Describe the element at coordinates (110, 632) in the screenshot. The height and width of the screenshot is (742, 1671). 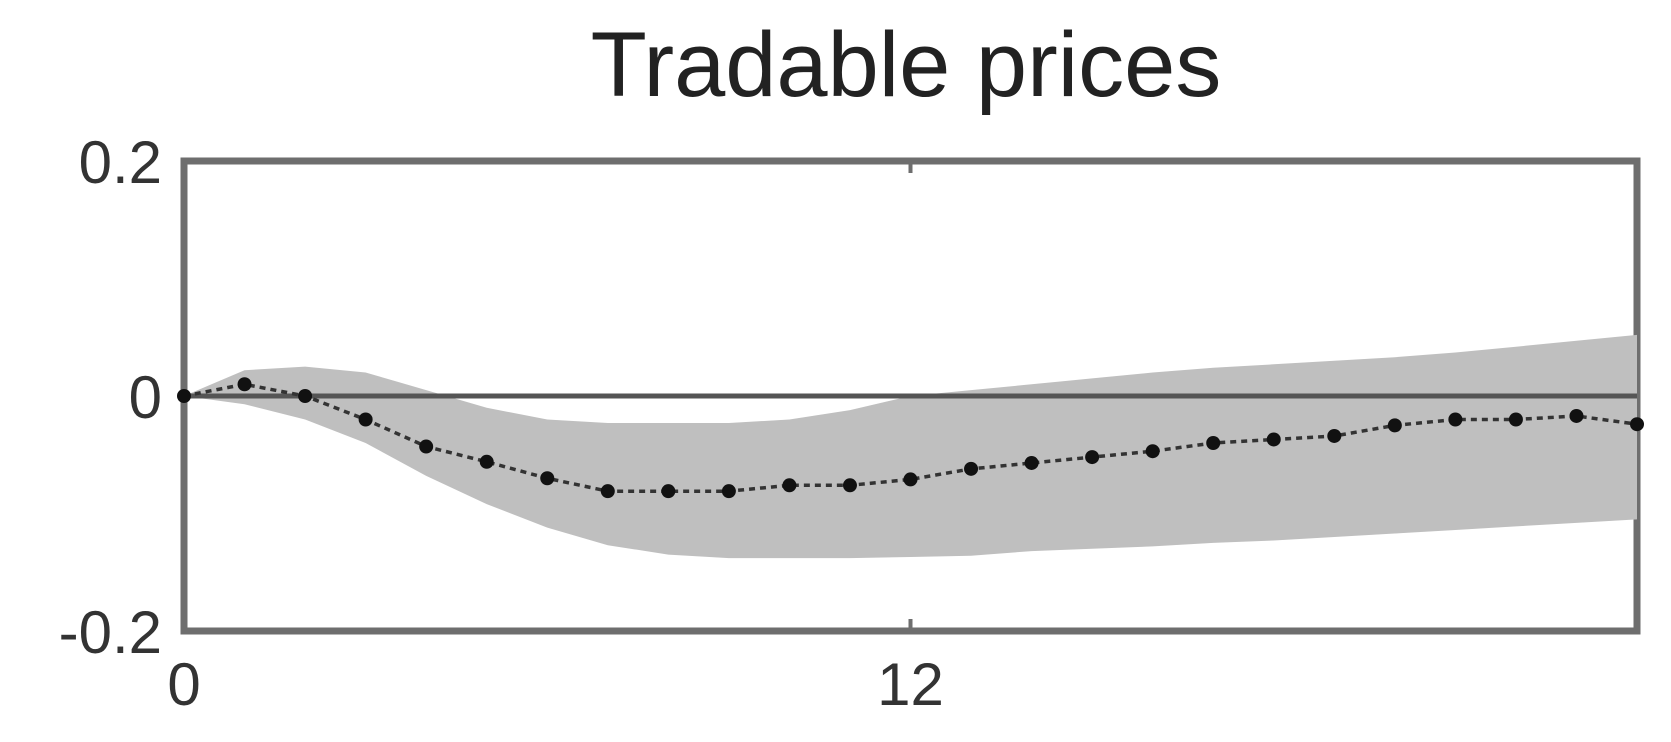
I see `y-tick-label: -0.2` at that location.